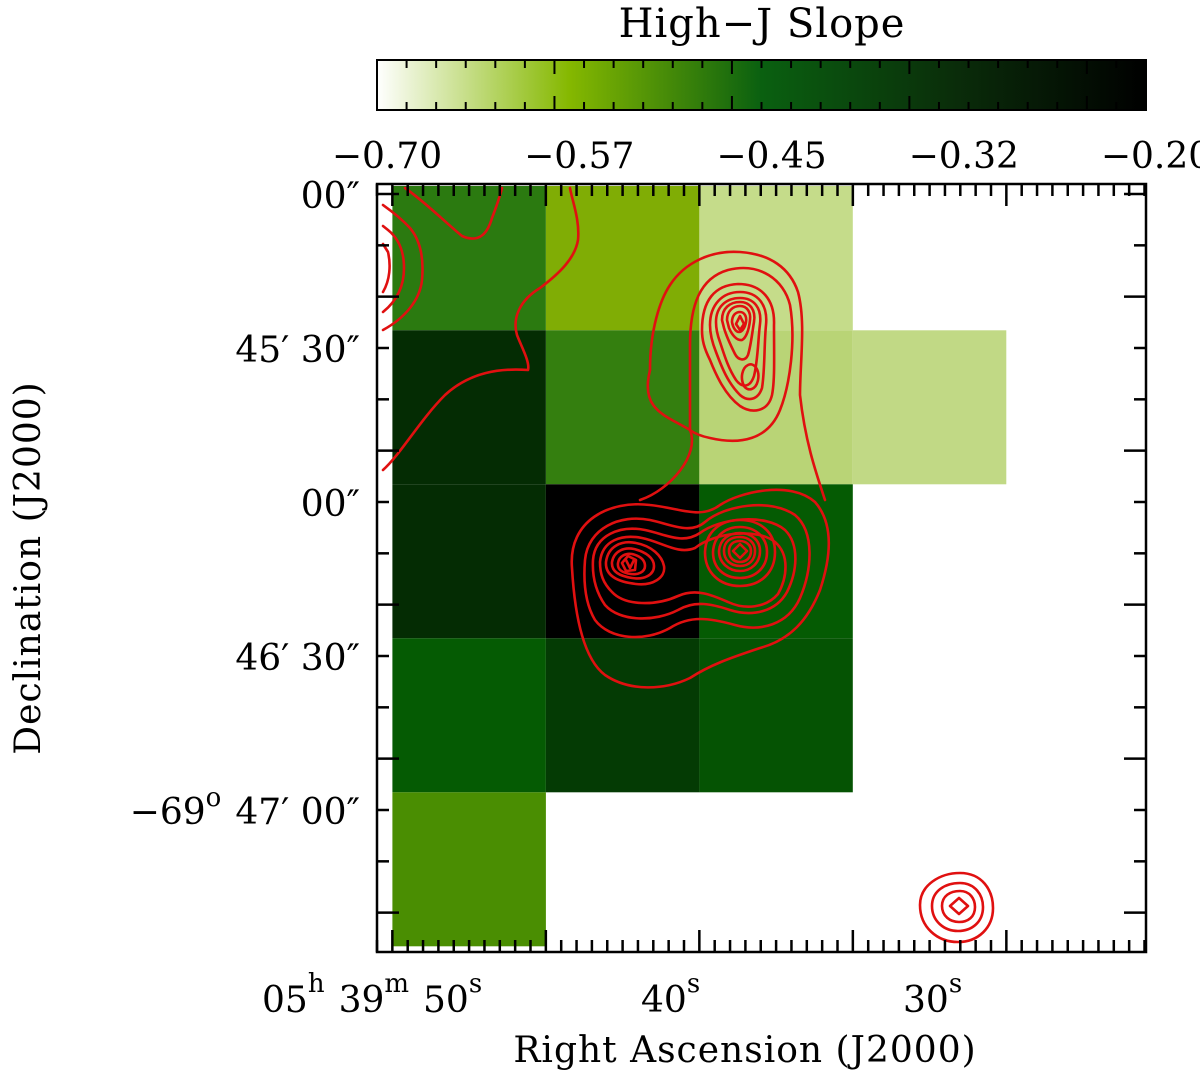 This screenshot has width=1200, height=1077. Describe the element at coordinates (396, 984) in the screenshot. I see `x-tick-minutes-unit: m` at that location.